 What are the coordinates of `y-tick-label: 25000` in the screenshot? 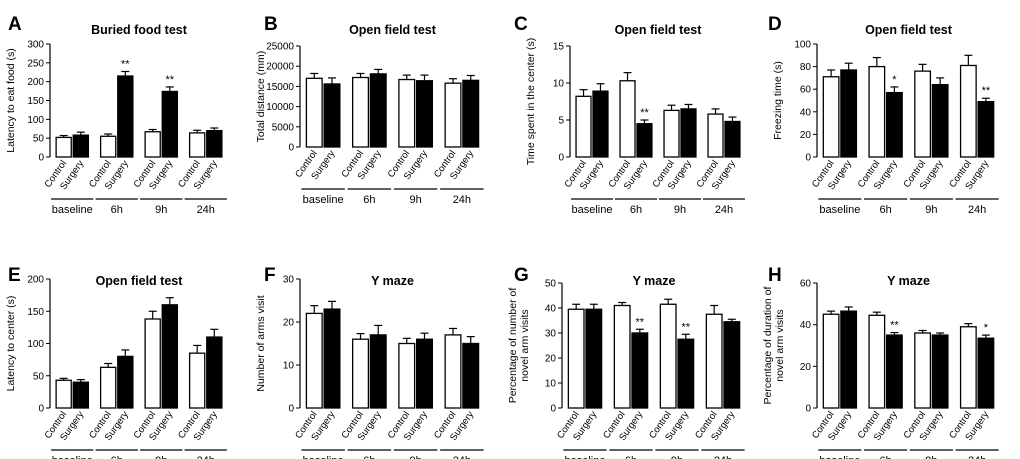 It's located at (280, 47).